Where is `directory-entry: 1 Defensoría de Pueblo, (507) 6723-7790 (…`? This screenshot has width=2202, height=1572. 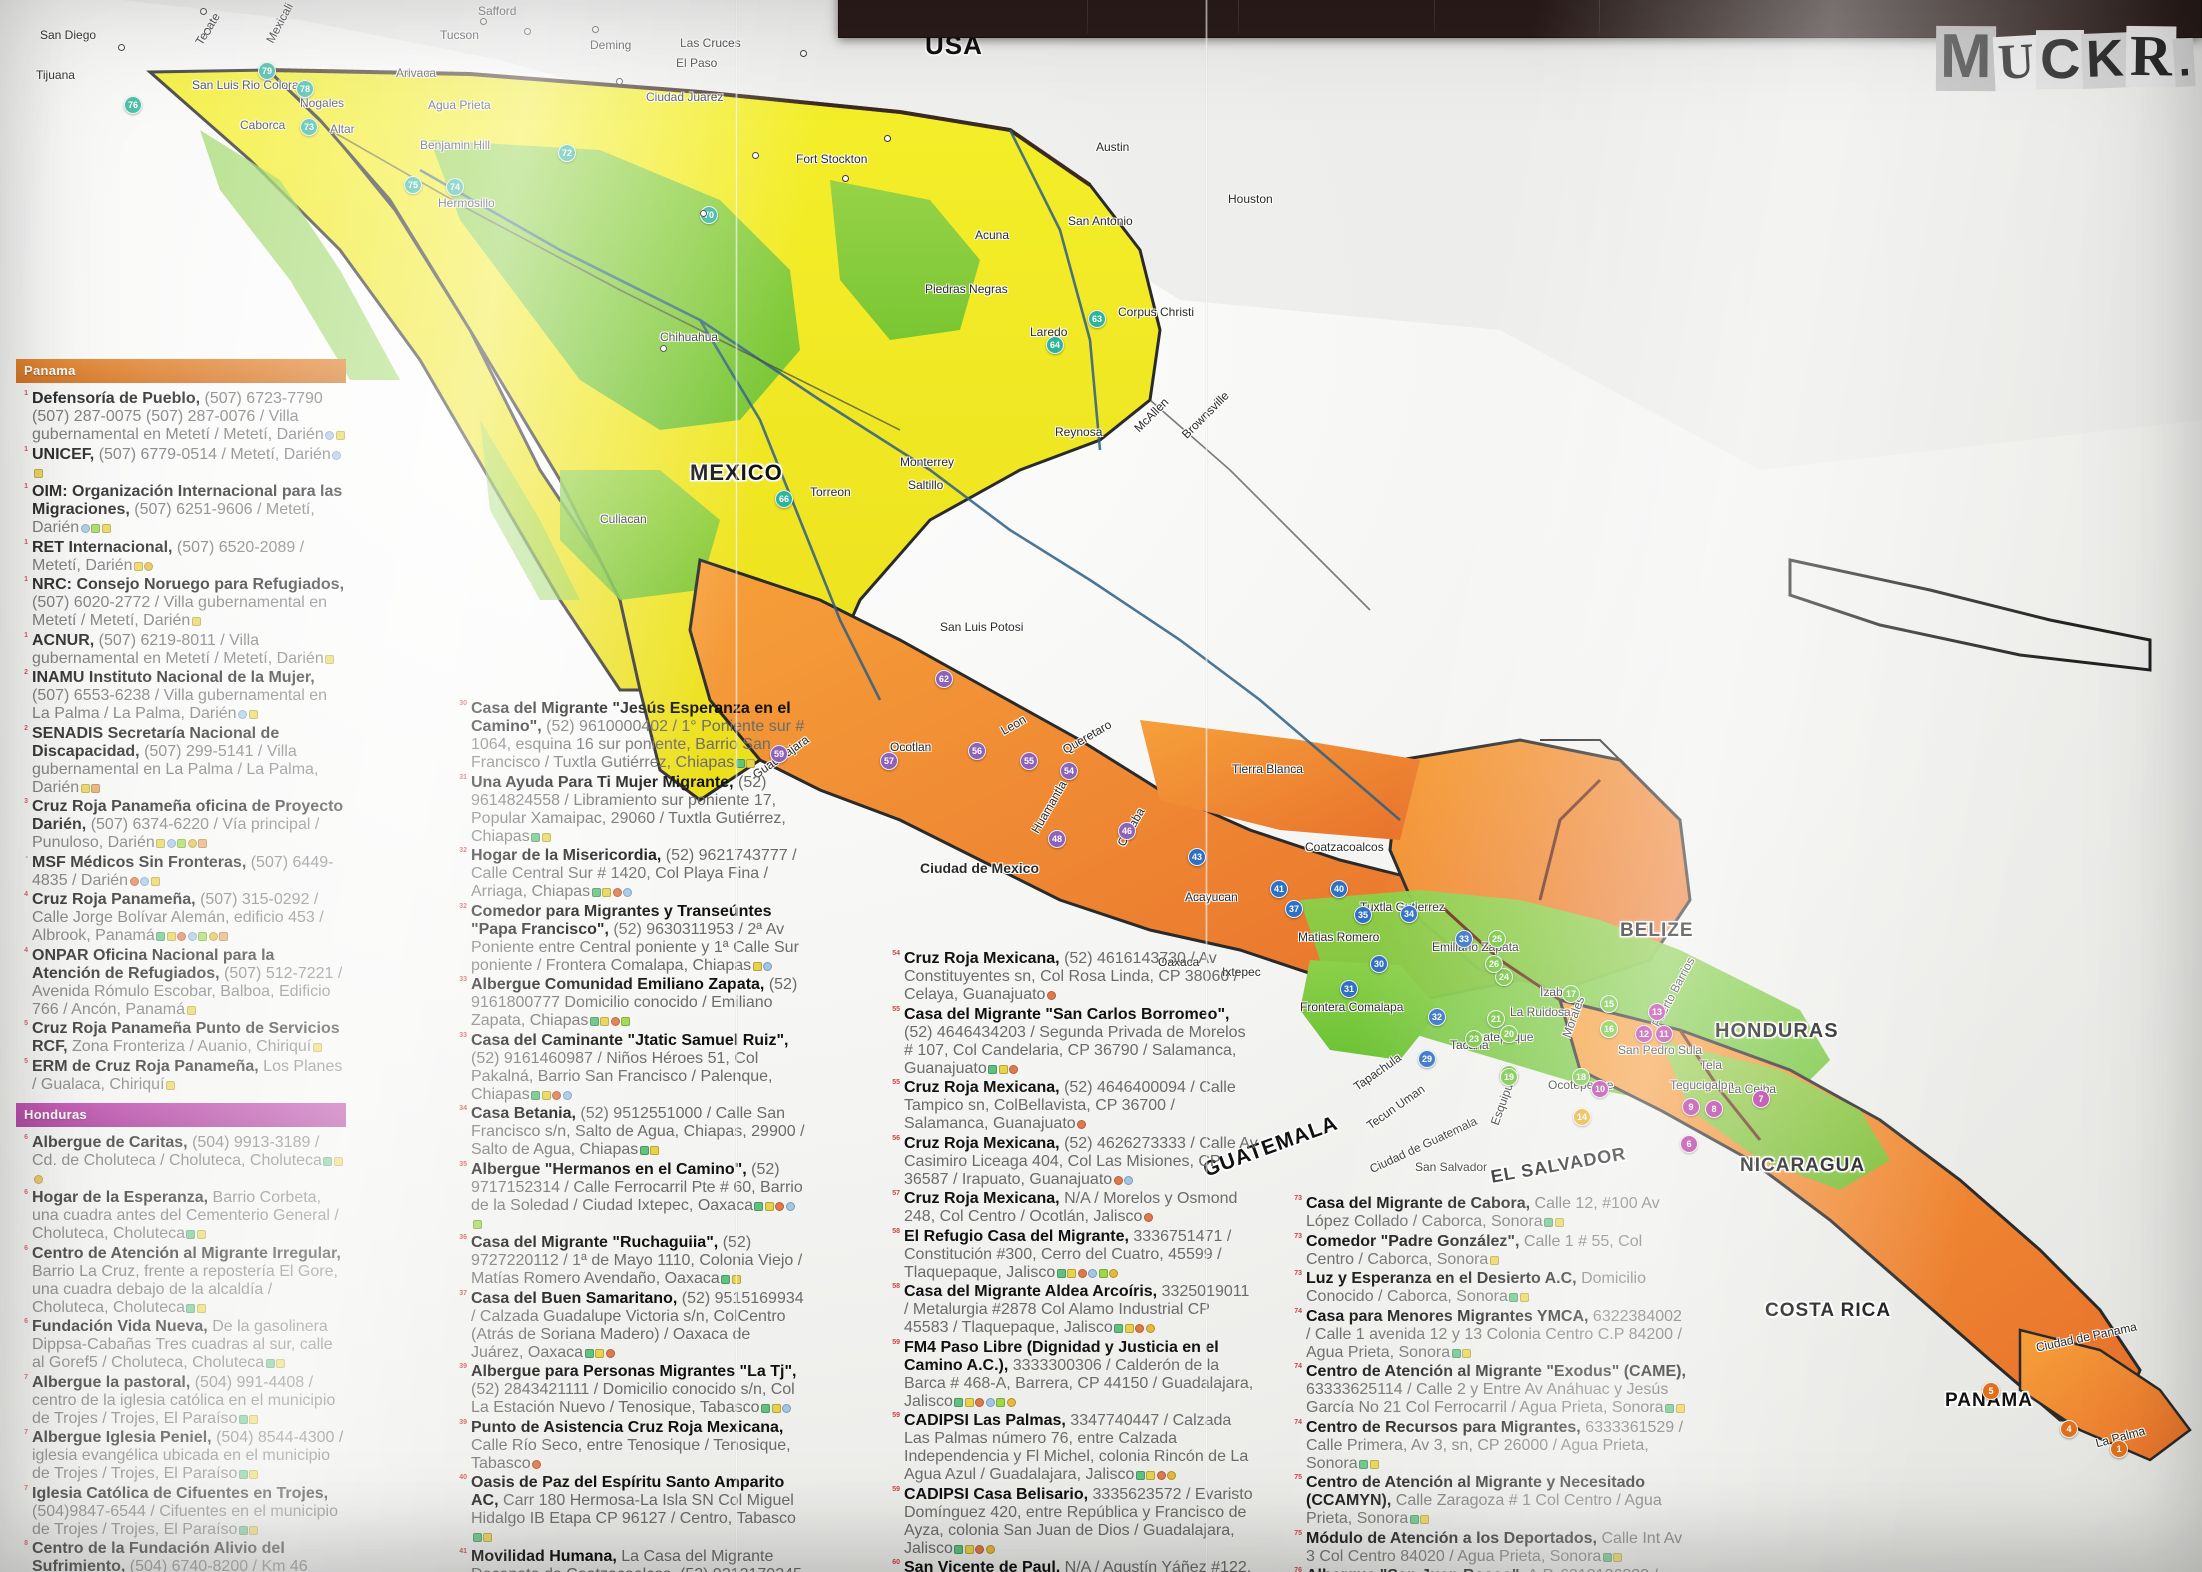
directory-entry: 1 Defensoría de Pueblo, (507) 6723-7790 (… is located at coordinates (181, 417).